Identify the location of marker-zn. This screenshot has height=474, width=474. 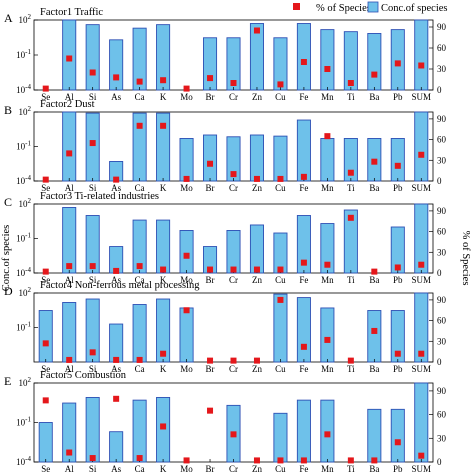
(256, 360).